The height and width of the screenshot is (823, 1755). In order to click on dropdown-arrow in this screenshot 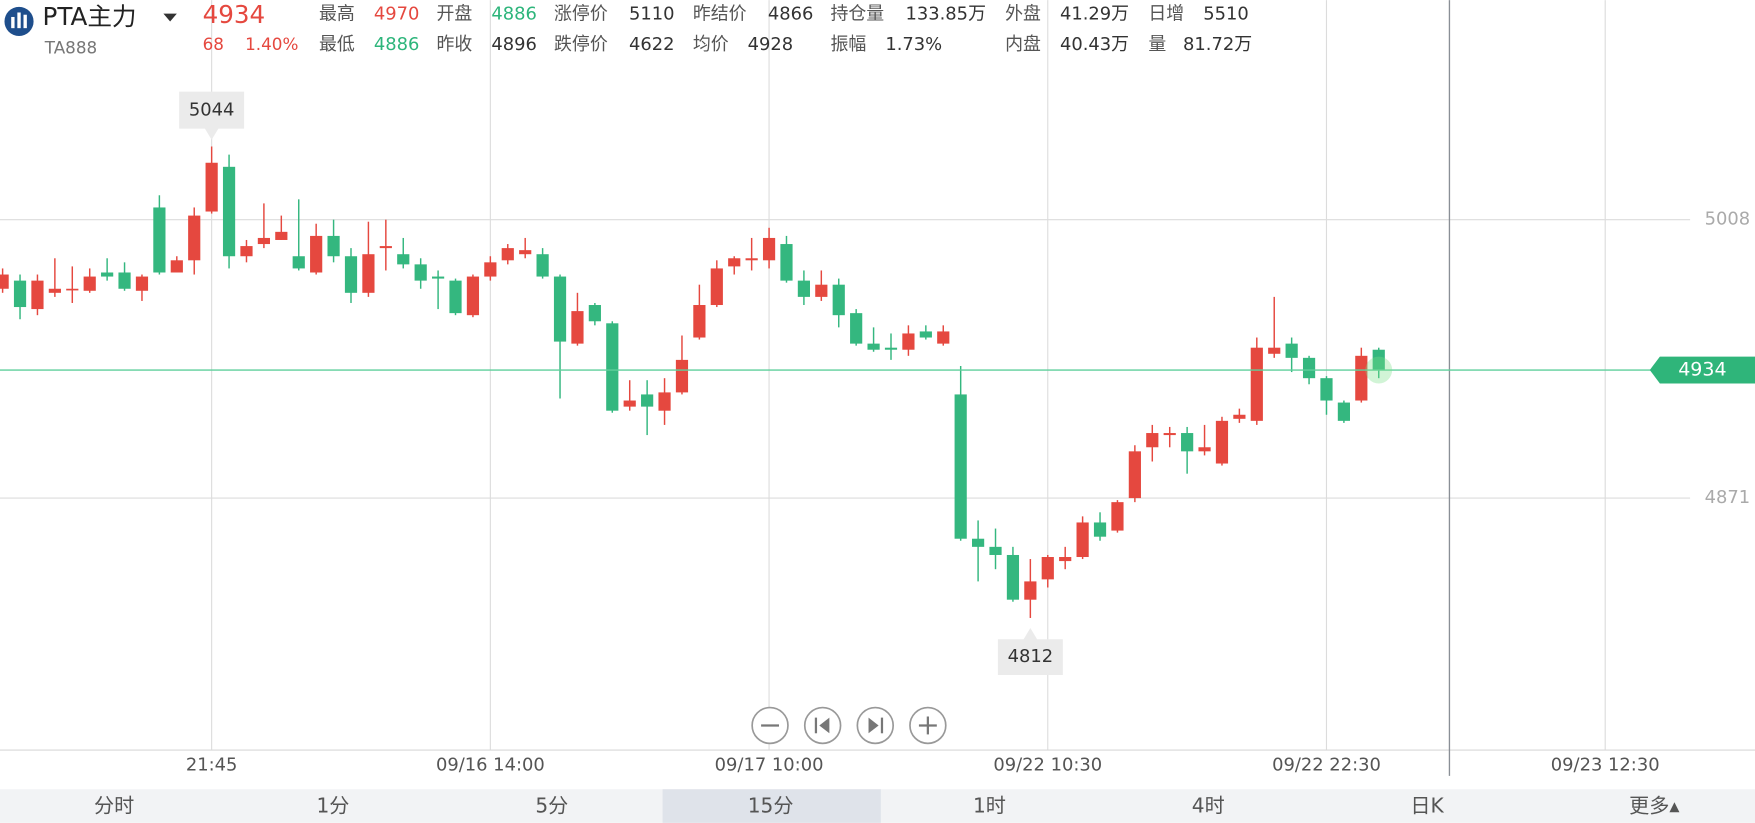, I will do `click(170, 17)`.